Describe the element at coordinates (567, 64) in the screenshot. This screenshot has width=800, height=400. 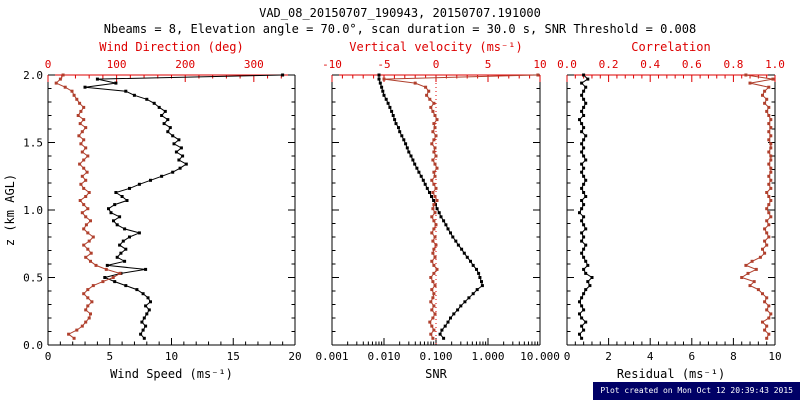
I see `top-tick-label: 0.0` at that location.